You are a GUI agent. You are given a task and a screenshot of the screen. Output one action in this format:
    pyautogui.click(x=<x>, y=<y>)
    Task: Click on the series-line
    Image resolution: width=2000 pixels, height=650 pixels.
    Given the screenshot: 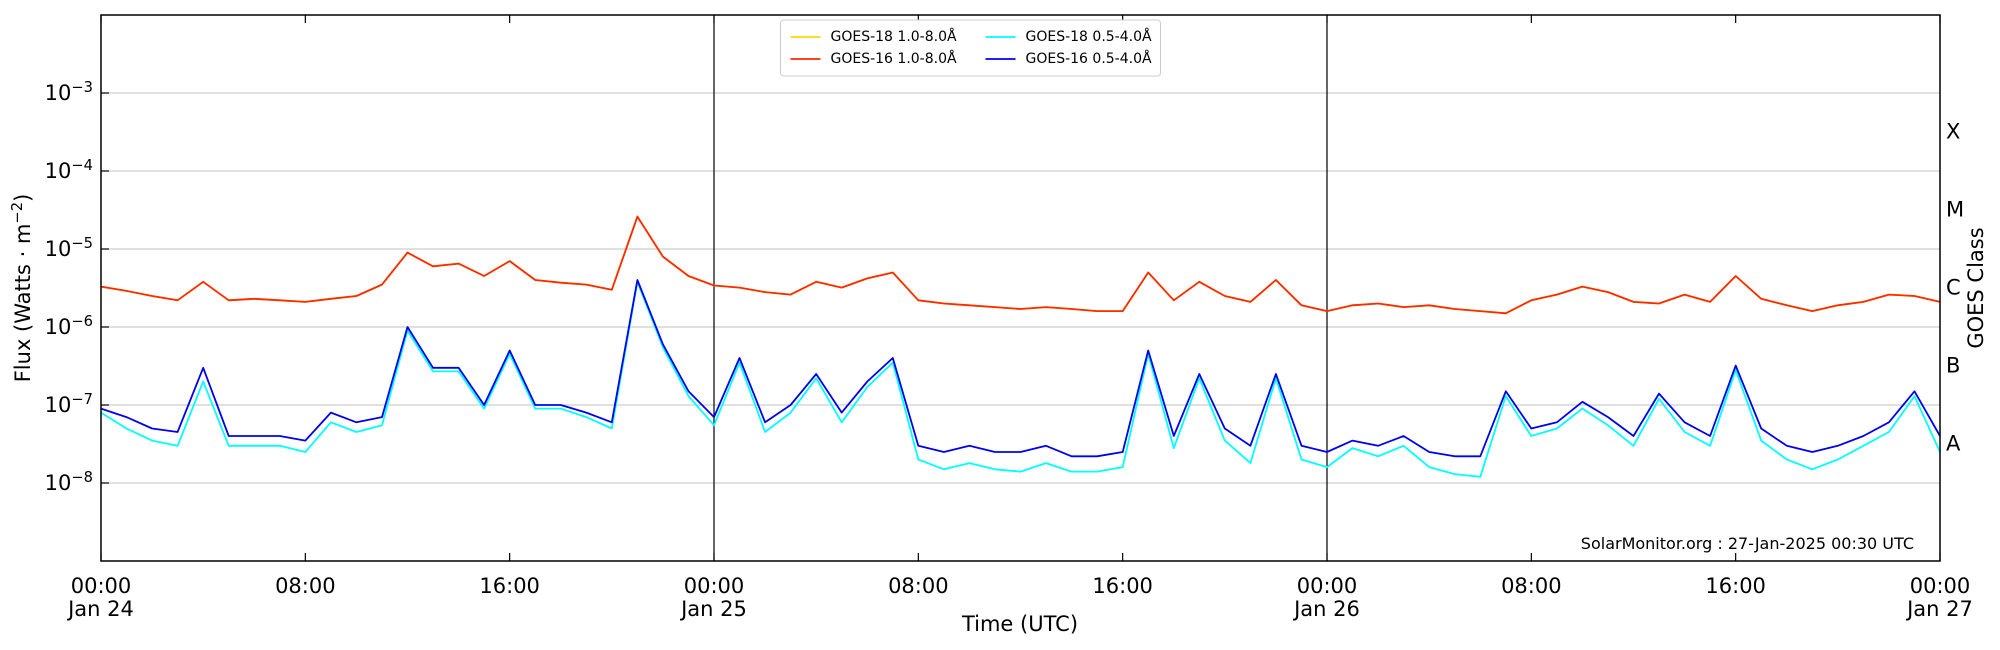 What is the action you would take?
    pyautogui.click(x=1020, y=265)
    